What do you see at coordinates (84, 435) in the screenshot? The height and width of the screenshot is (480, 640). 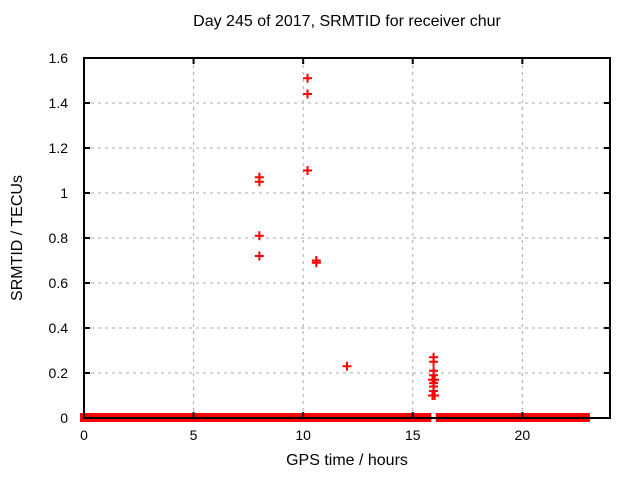 I see `x-tick-label: 0` at bounding box center [84, 435].